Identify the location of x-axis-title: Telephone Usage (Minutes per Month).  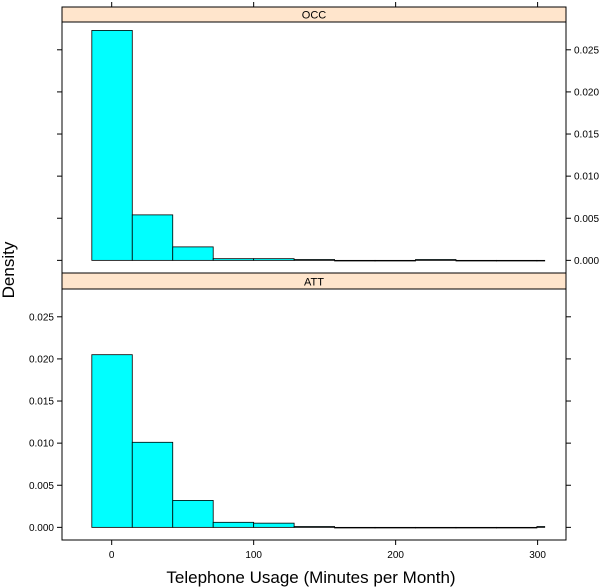
(310, 577).